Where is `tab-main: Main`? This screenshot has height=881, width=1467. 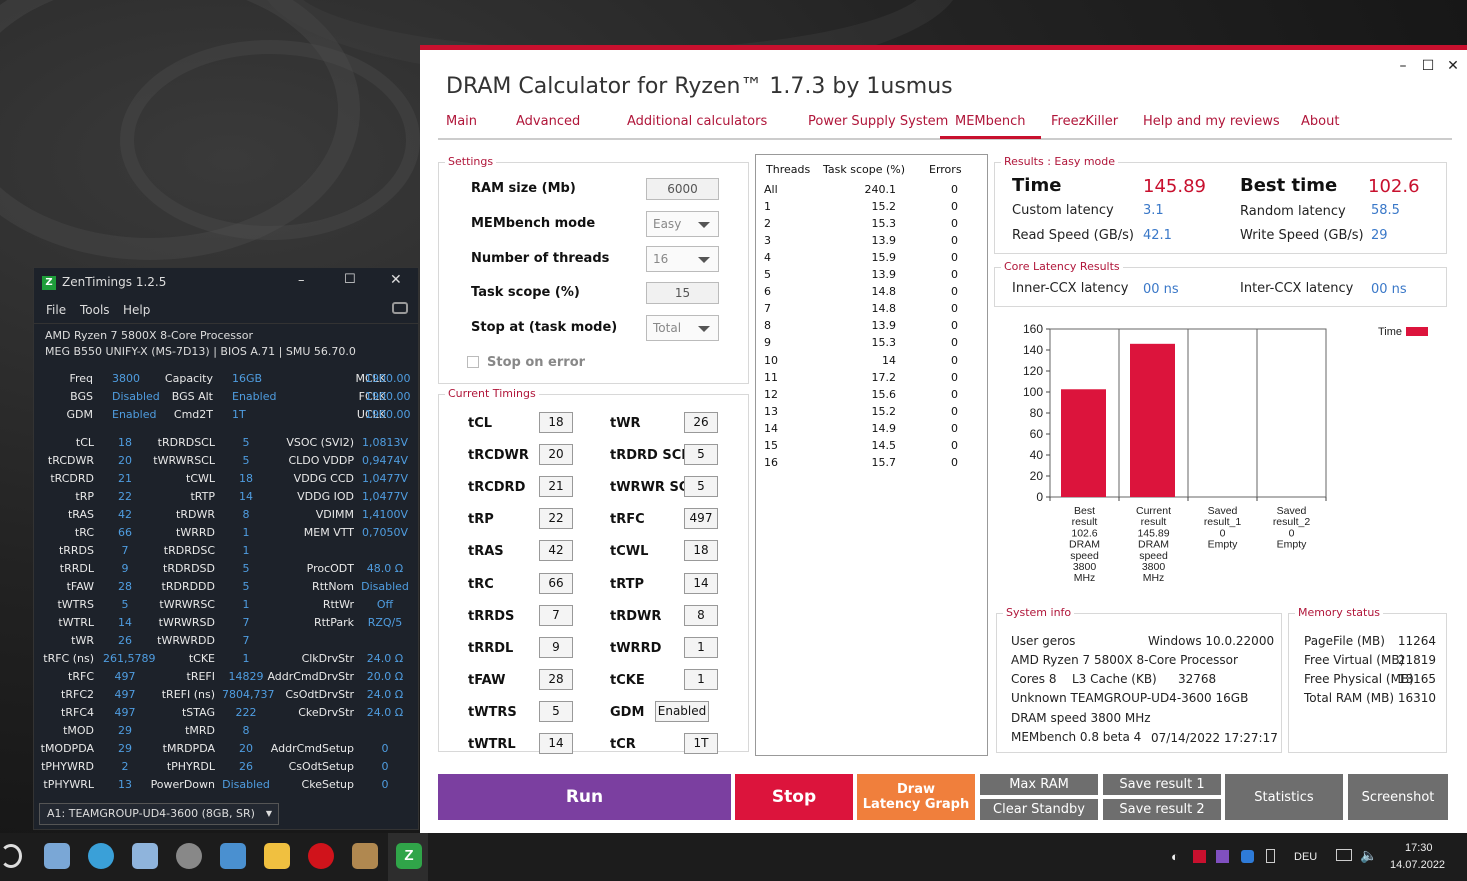 tab-main: Main is located at coordinates (462, 121).